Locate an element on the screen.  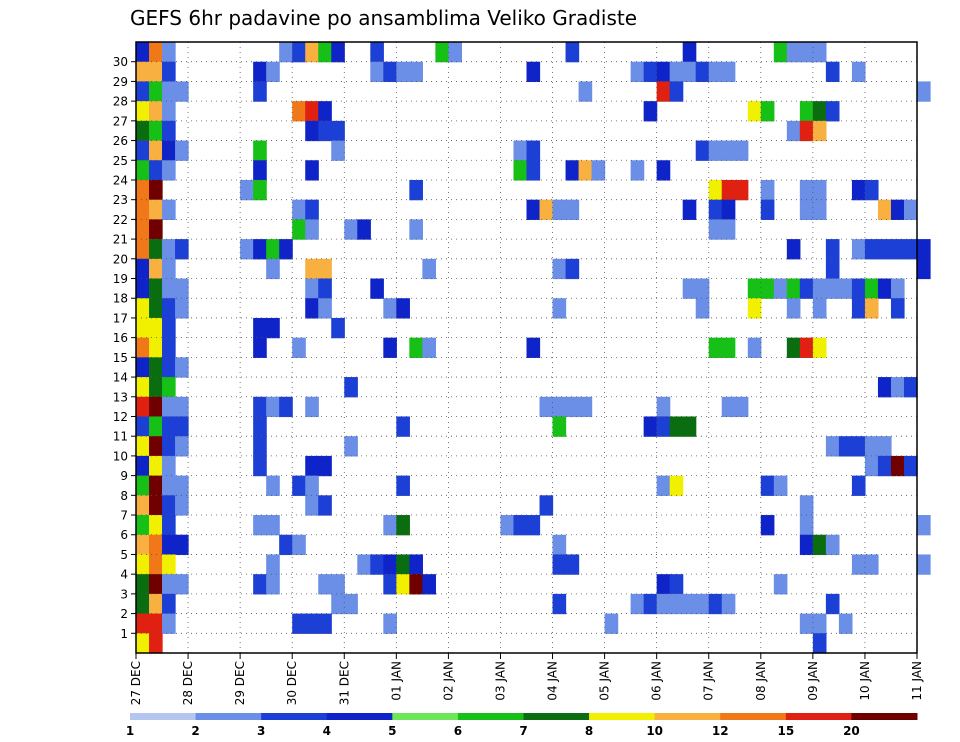
x-tick-label: 05 JAN is located at coordinates (605, 681).